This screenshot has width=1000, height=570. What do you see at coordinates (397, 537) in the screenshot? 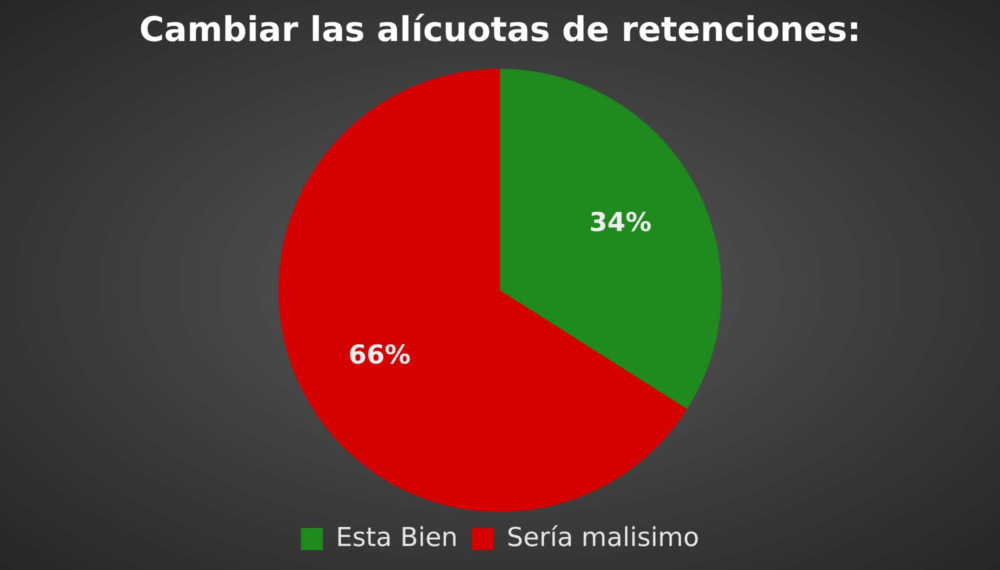
I see `legend-label: Esta Bien` at bounding box center [397, 537].